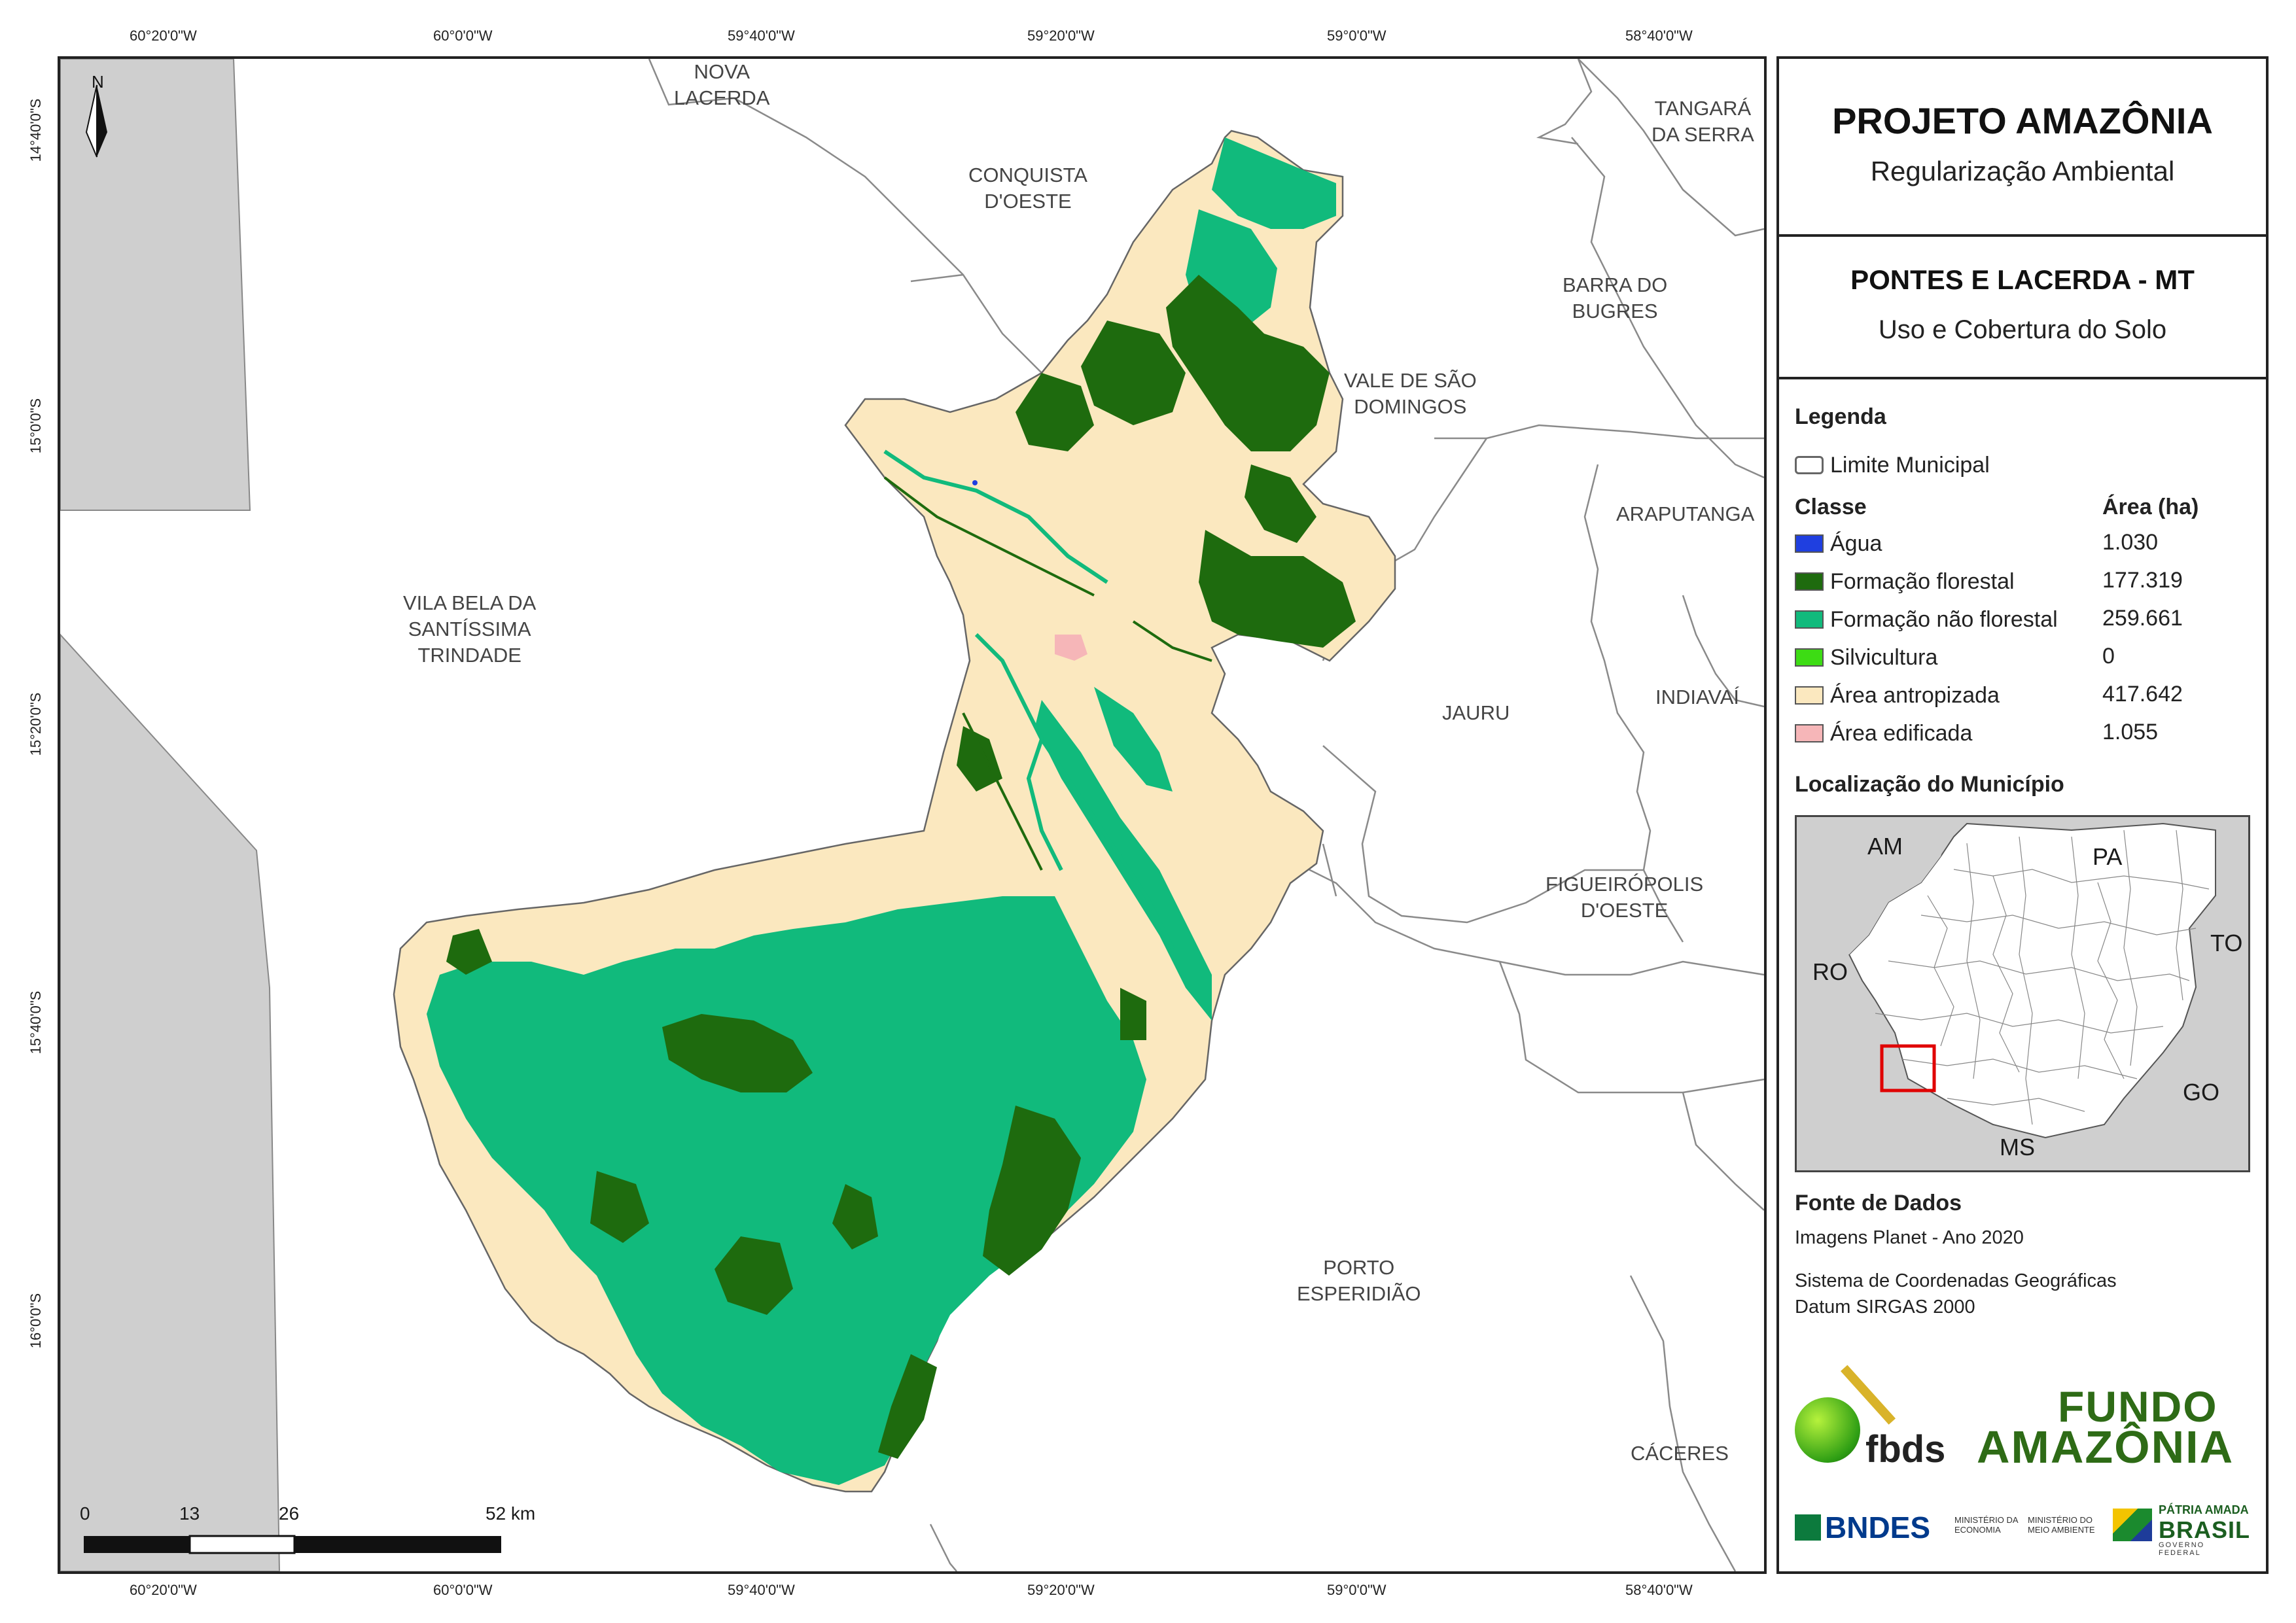 The width and height of the screenshot is (2296, 1623). What do you see at coordinates (1061, 35) in the screenshot?
I see `top-coord-4: 59°20'0"W` at bounding box center [1061, 35].